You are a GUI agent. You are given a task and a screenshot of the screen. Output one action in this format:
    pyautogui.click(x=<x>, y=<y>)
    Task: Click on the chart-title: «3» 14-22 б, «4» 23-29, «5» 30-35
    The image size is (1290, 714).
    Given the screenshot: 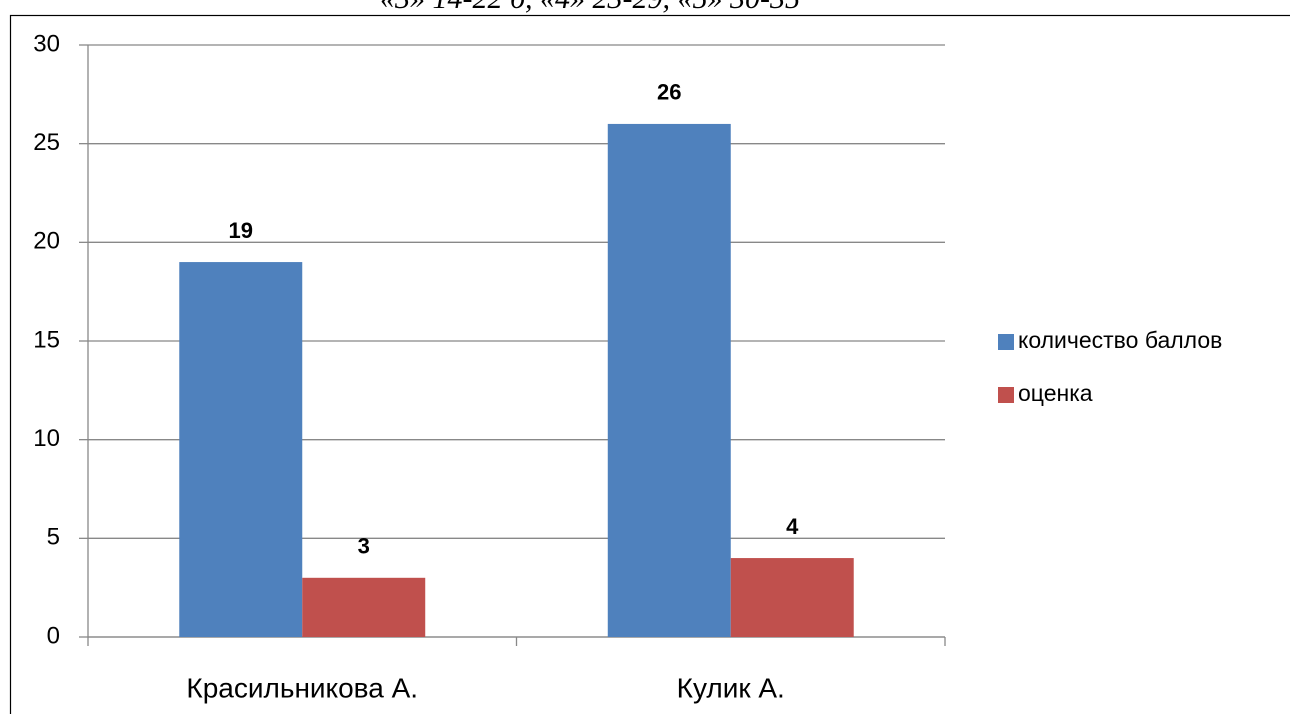 What is the action you would take?
    pyautogui.click(x=590, y=7)
    